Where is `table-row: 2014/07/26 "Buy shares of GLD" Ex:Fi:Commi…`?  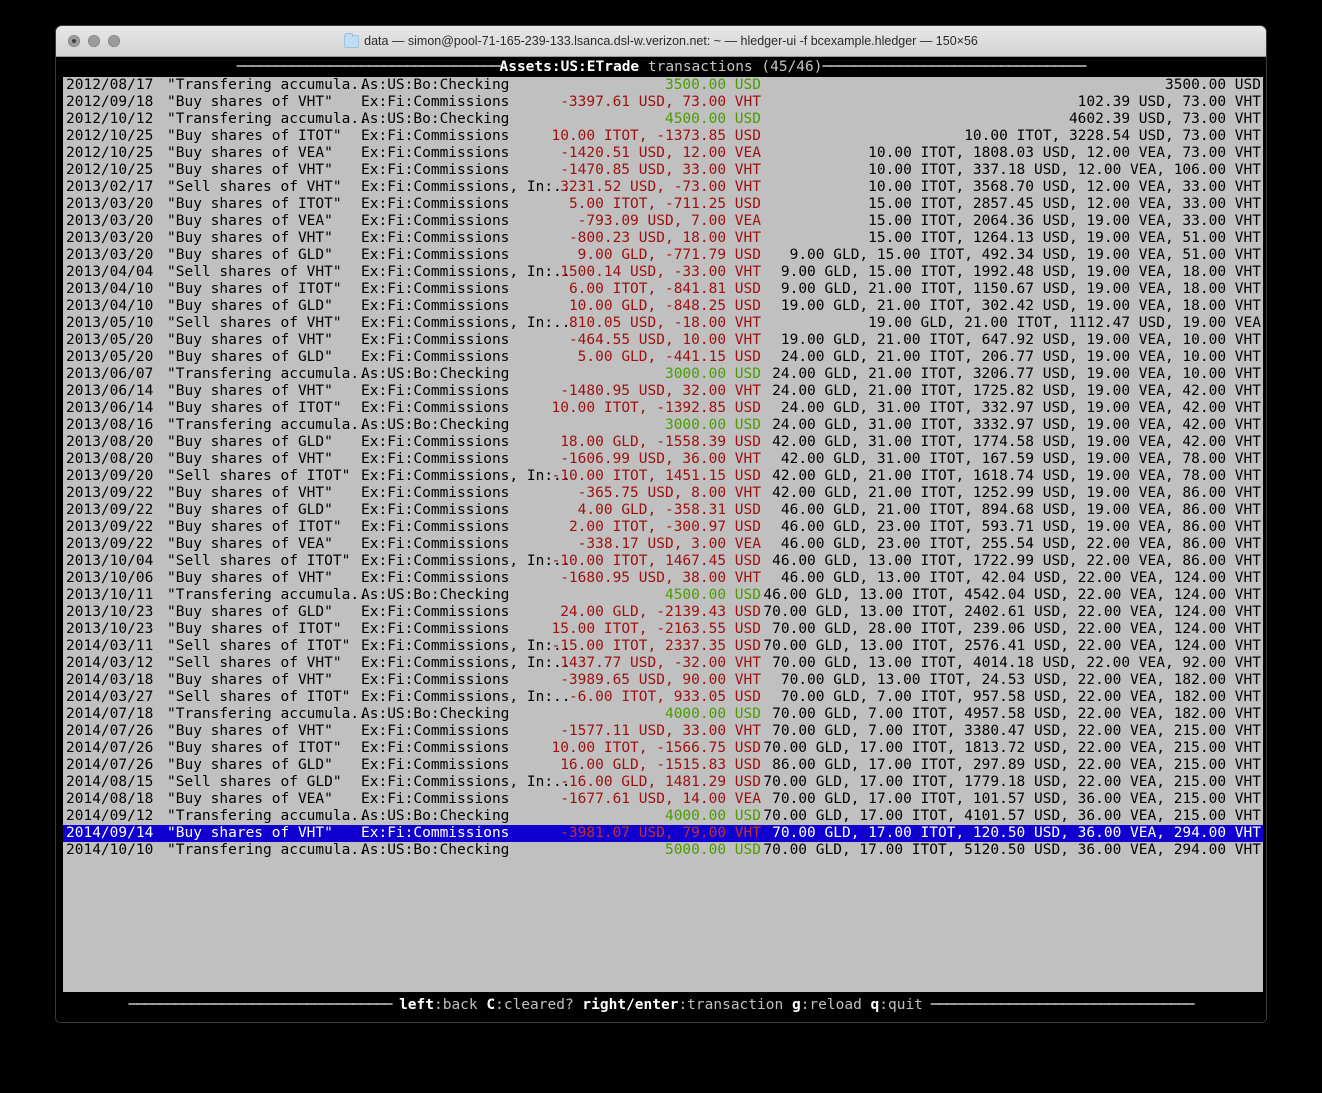
table-row: 2014/07/26 "Buy shares of GLD" Ex:Fi:Commi… is located at coordinates (663, 765).